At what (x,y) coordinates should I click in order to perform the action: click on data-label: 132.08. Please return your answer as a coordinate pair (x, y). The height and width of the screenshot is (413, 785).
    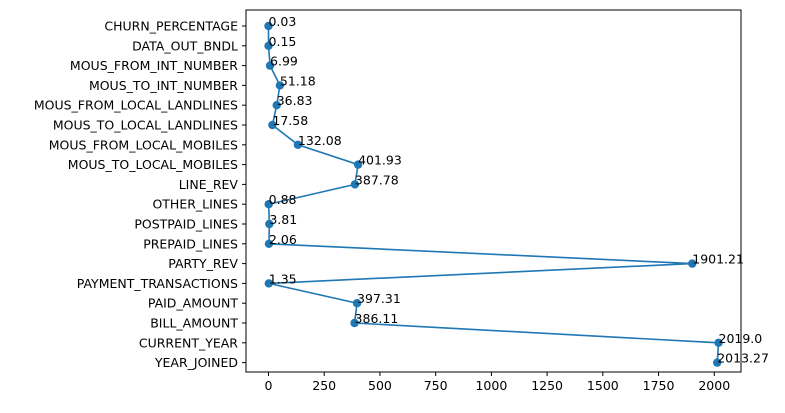
    Looking at the image, I should click on (320, 140).